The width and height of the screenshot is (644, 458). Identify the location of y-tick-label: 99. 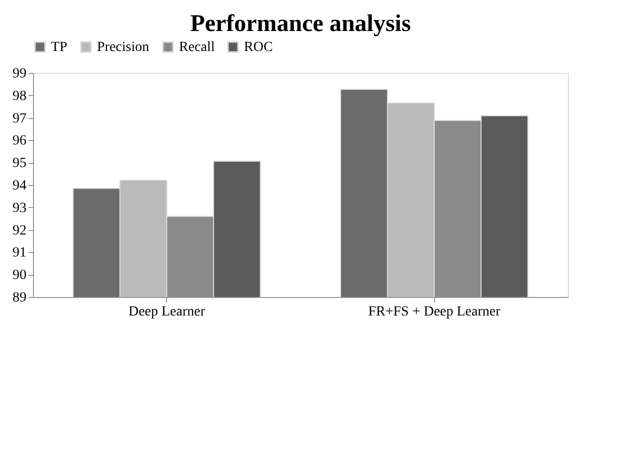
(19, 74).